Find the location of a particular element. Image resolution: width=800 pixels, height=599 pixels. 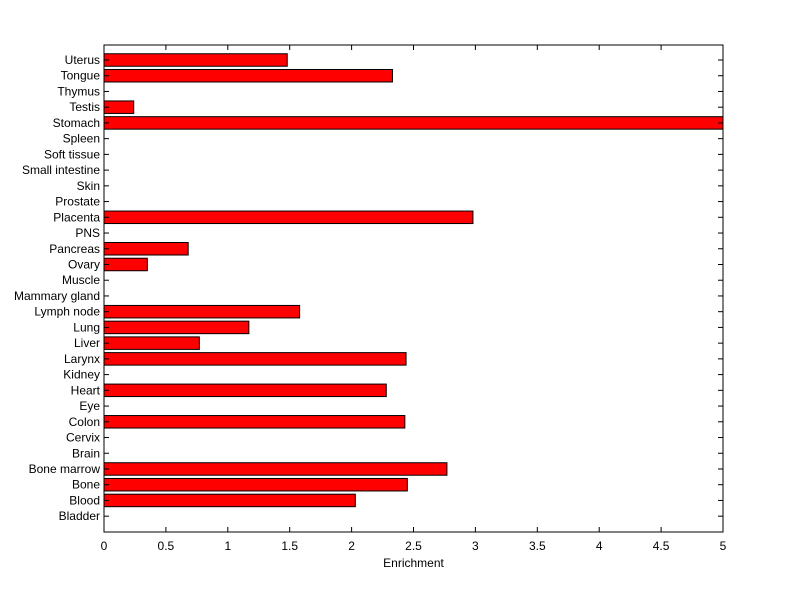

bar-tongue is located at coordinates (248, 75).